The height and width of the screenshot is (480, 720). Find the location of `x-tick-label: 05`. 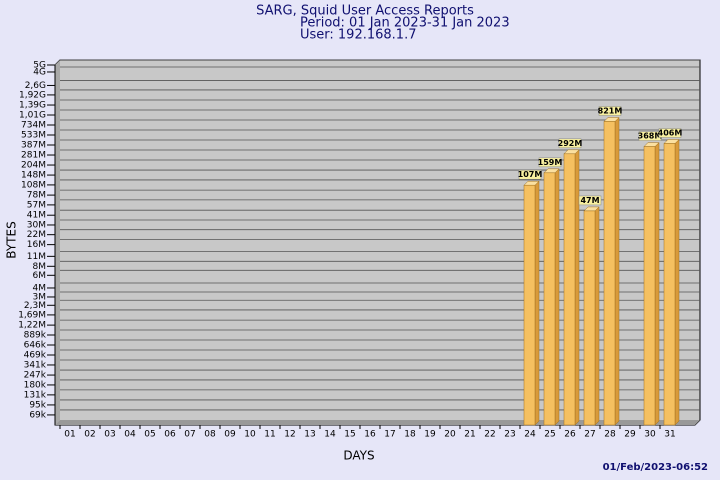

x-tick-label: 05 is located at coordinates (149, 435).